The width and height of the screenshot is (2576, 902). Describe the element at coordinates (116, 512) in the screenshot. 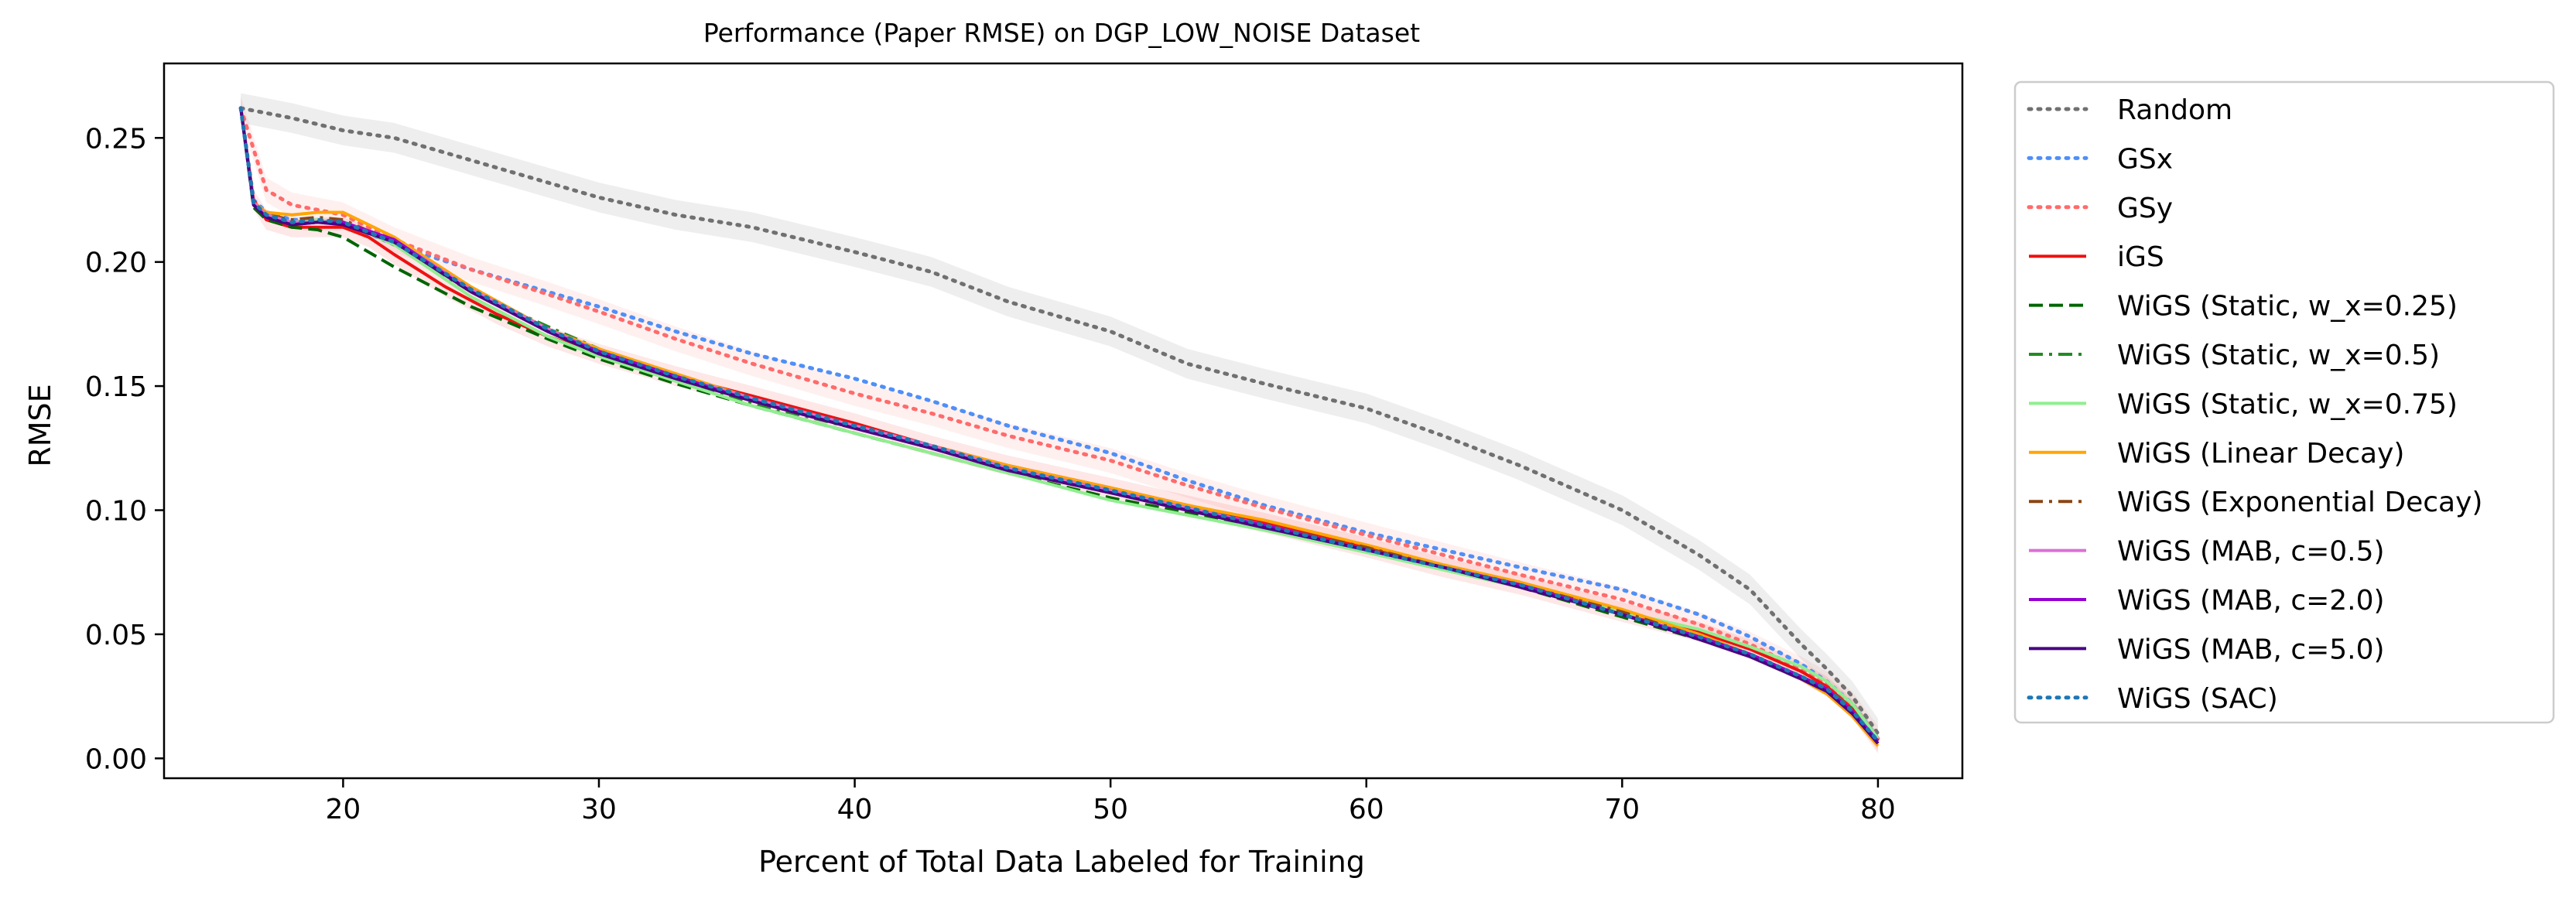

I see `y-tick-label: 0.10` at that location.